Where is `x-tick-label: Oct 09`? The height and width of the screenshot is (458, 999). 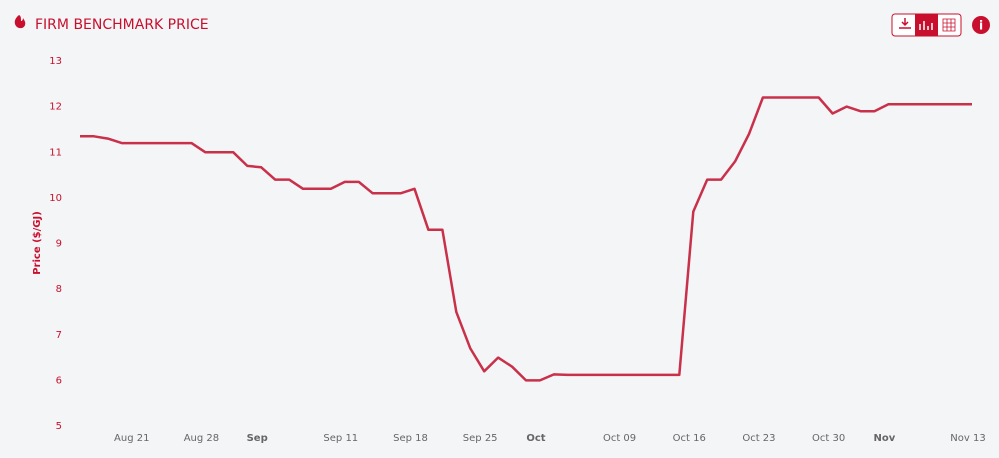 x-tick-label: Oct 09 is located at coordinates (619, 438).